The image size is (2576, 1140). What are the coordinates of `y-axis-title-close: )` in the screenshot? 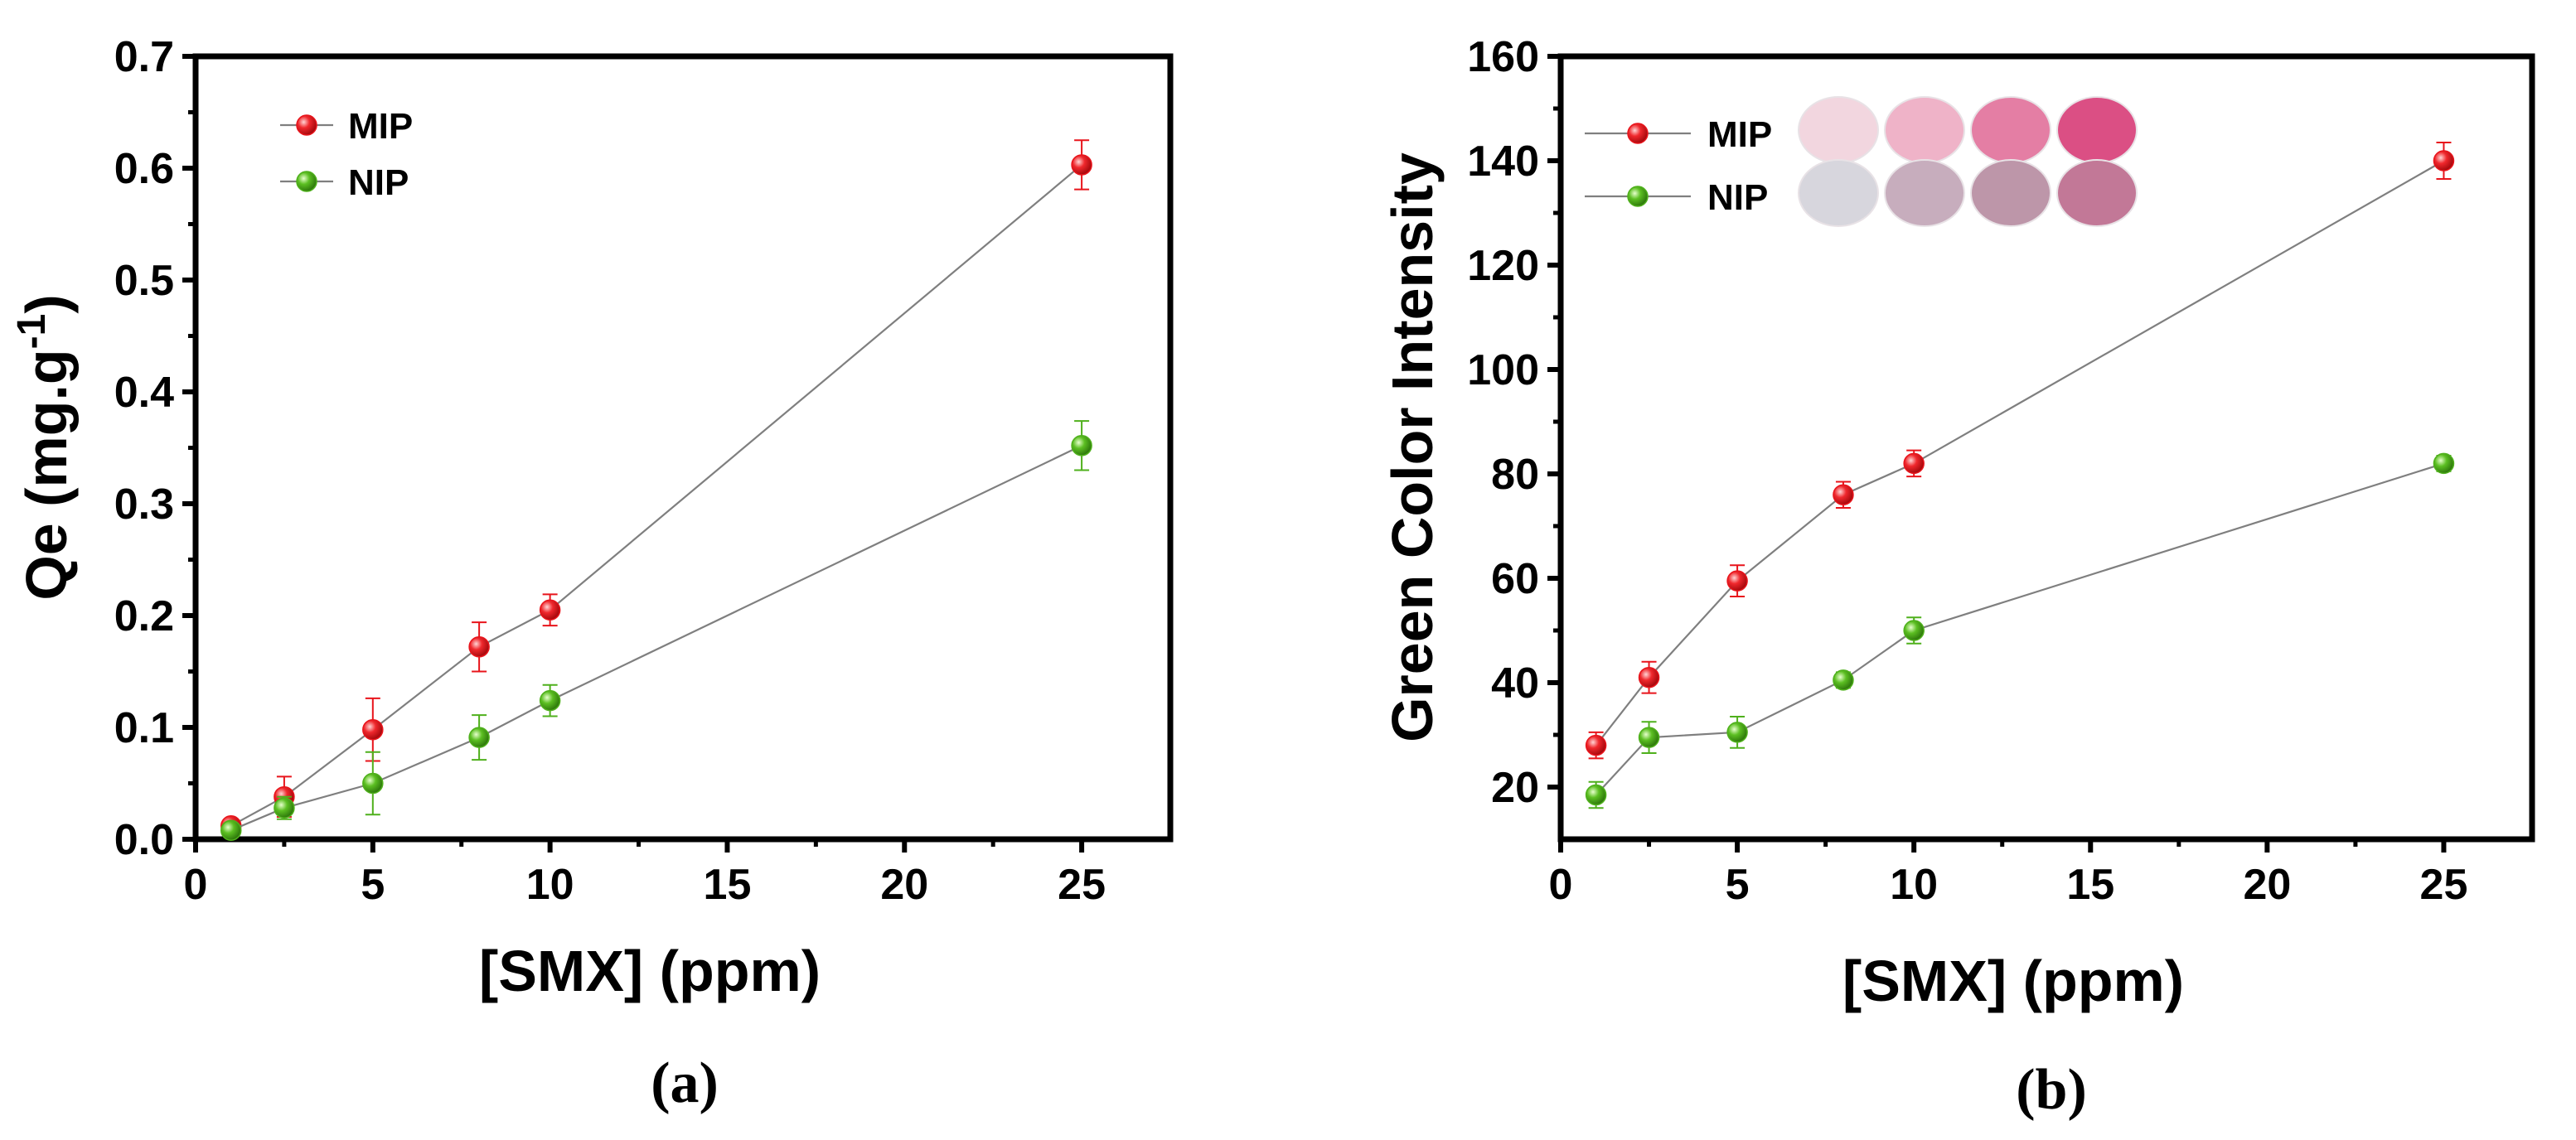 It's located at (46, 303).